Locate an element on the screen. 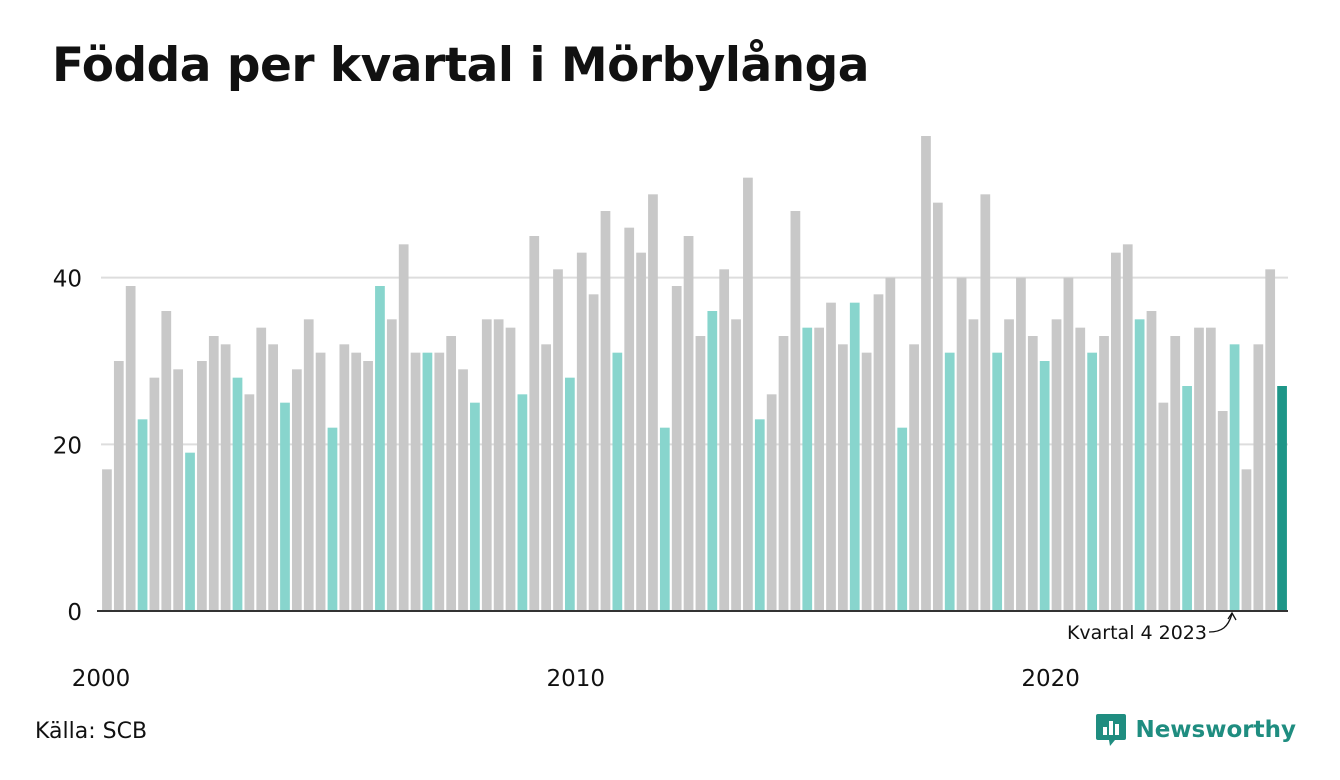 The image size is (1340, 780). x-axis-ticks: 2000 2010 2020 is located at coordinates (576, 679).